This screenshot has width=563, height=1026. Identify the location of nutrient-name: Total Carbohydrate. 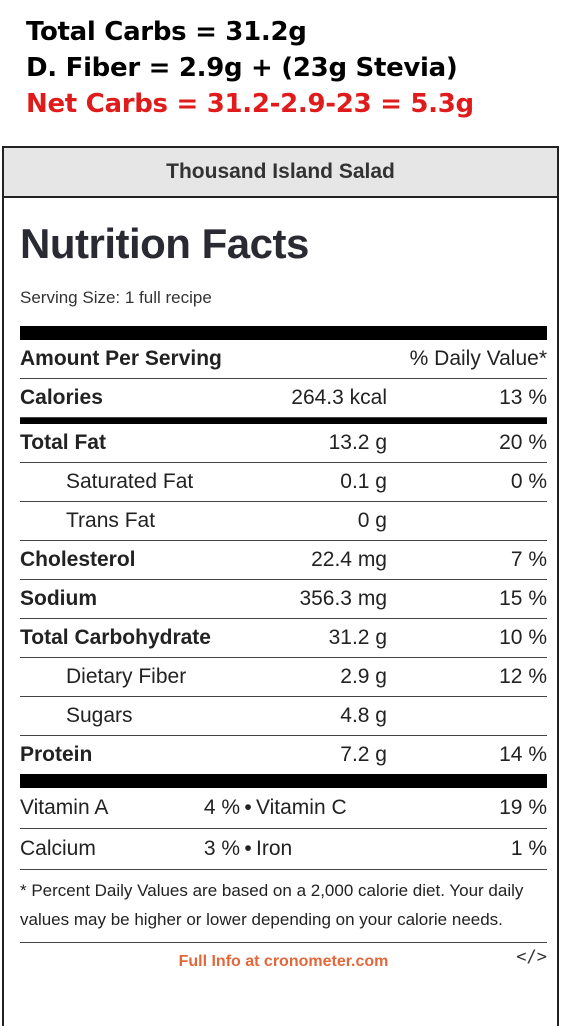
(115, 637).